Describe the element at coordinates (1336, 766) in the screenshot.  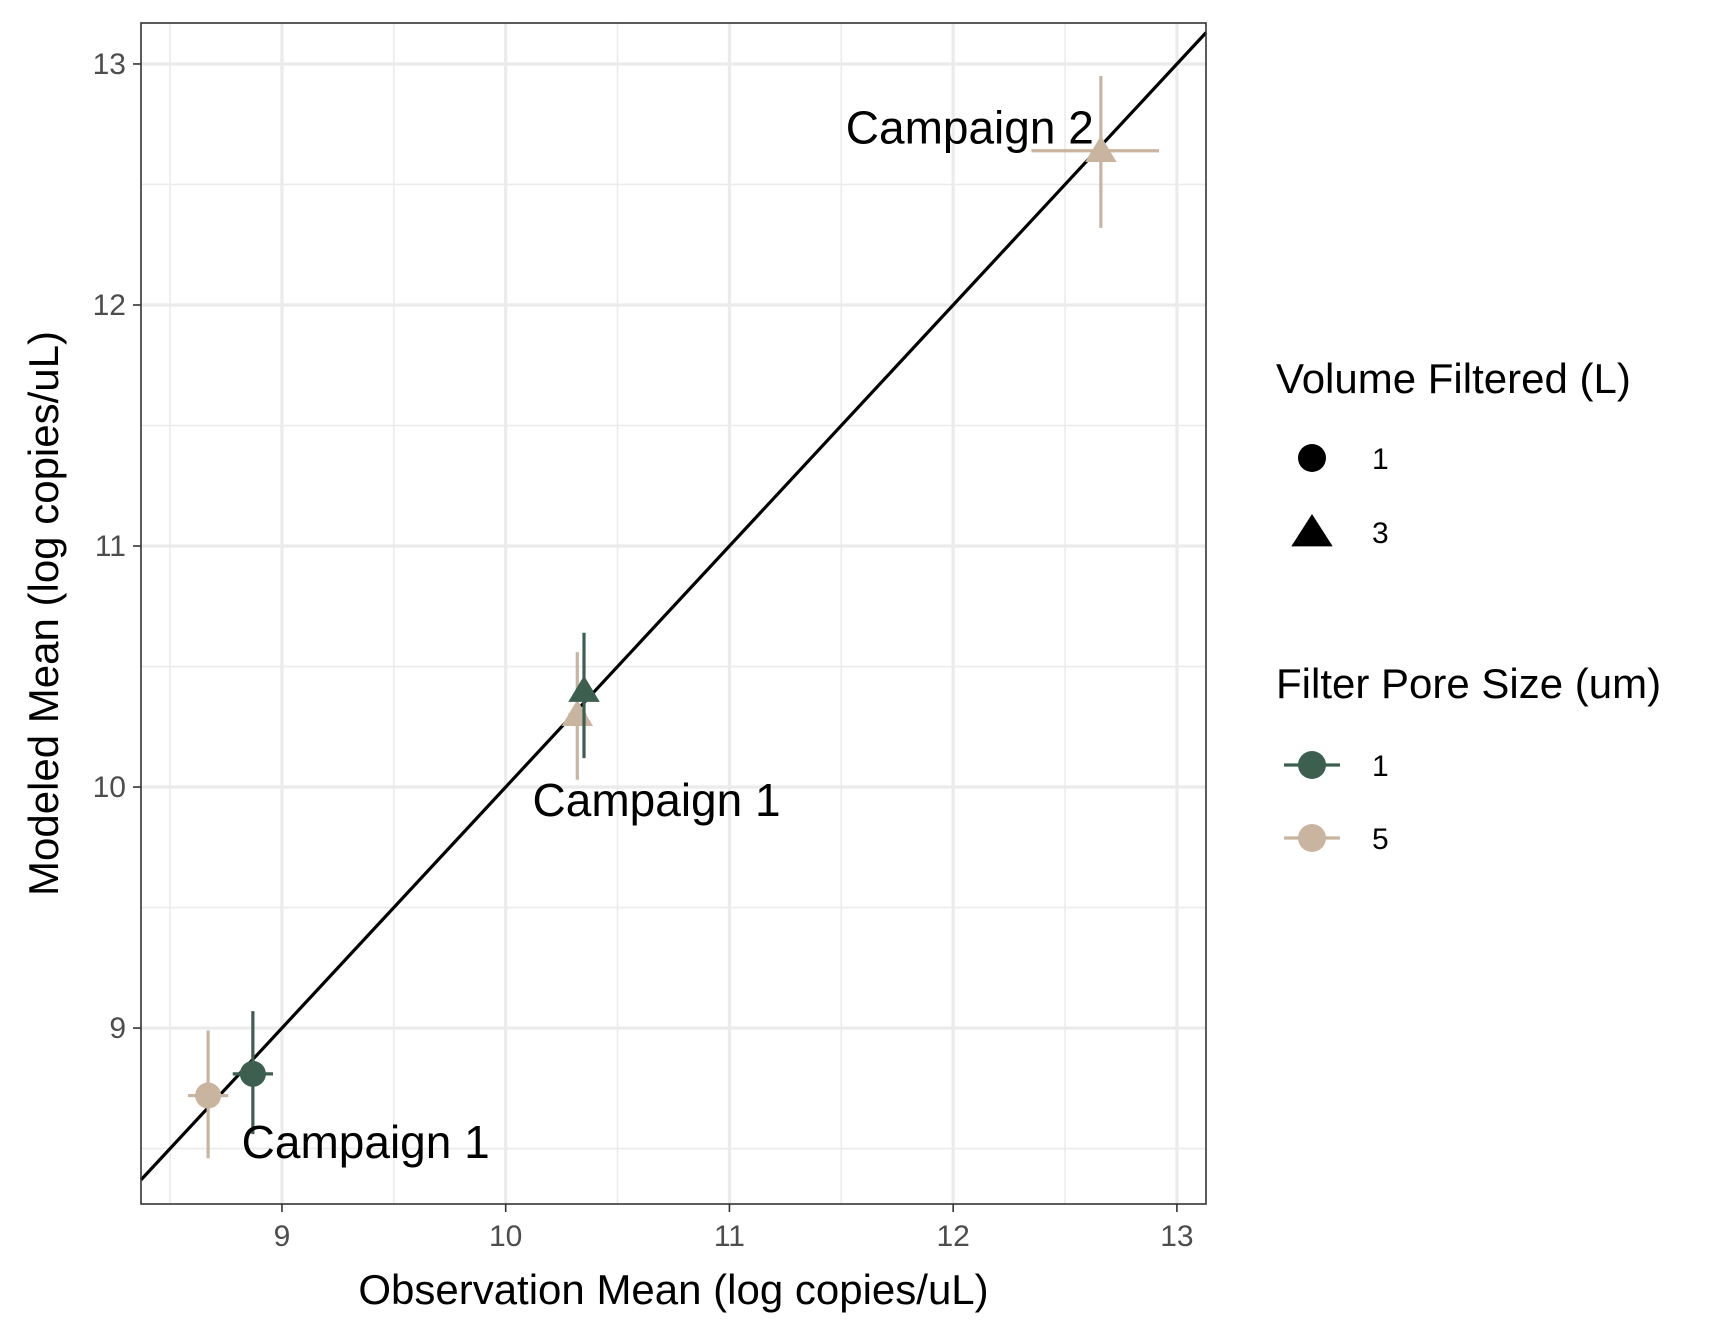
I see `legend-item-pore: 1` at that location.